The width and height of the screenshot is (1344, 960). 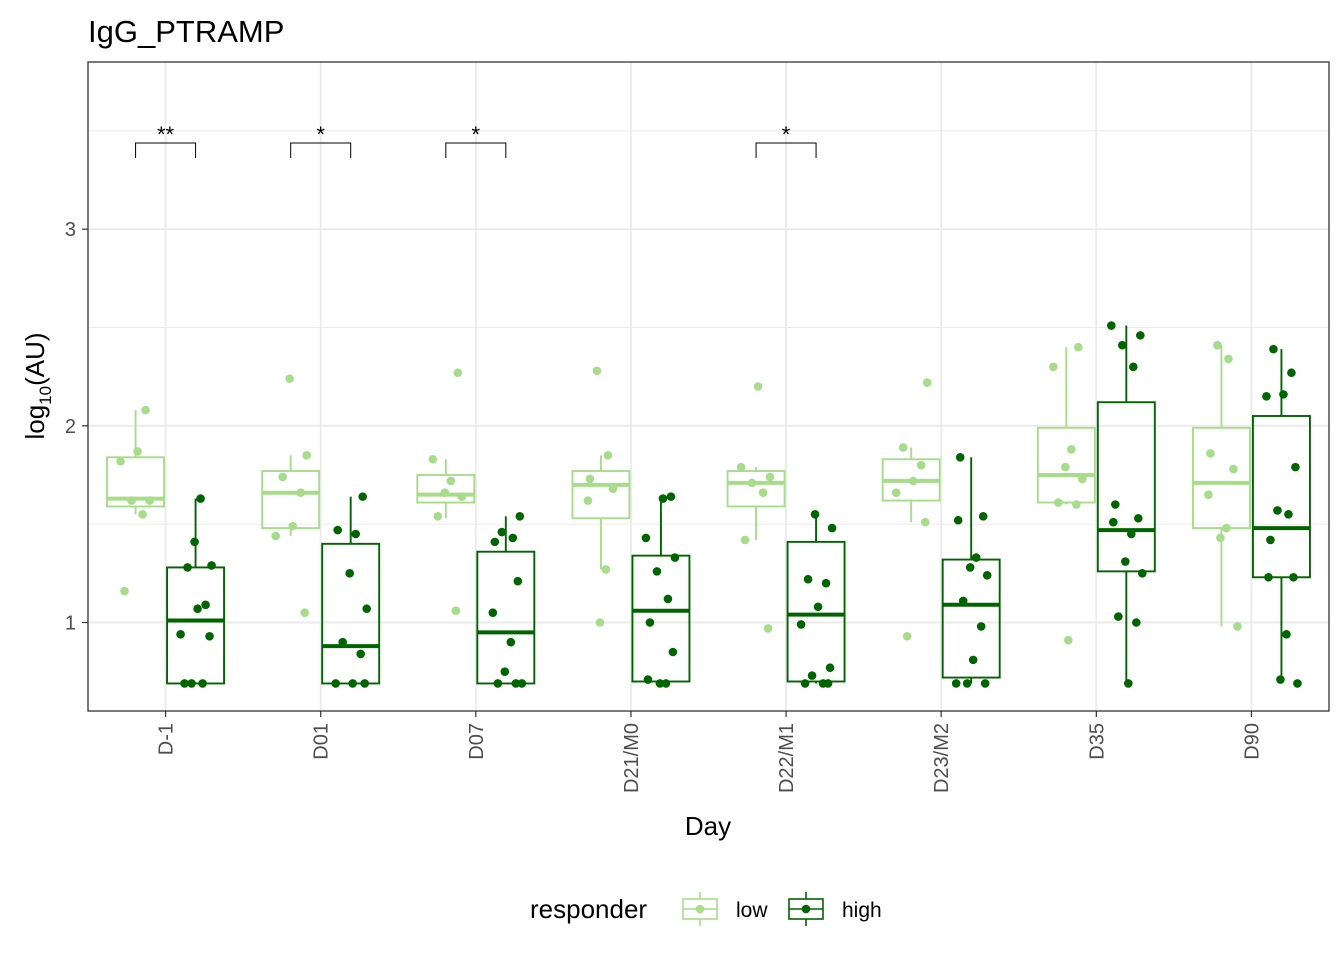 What do you see at coordinates (35, 358) in the screenshot?
I see `y-axis-title-rest: (AU)` at bounding box center [35, 358].